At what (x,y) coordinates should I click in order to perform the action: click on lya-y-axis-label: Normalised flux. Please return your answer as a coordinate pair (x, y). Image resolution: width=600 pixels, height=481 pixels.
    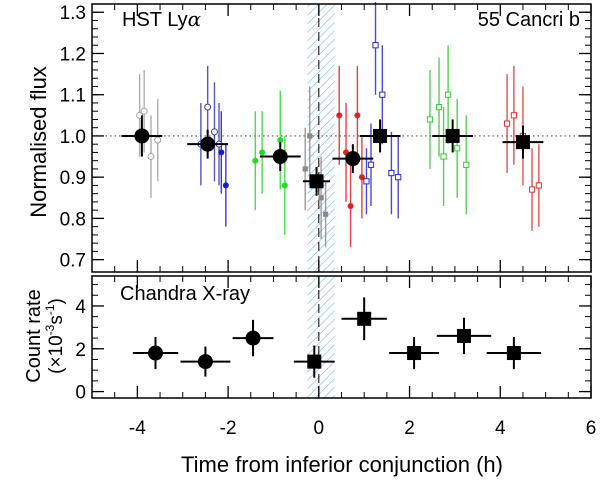
    Looking at the image, I should click on (38, 142).